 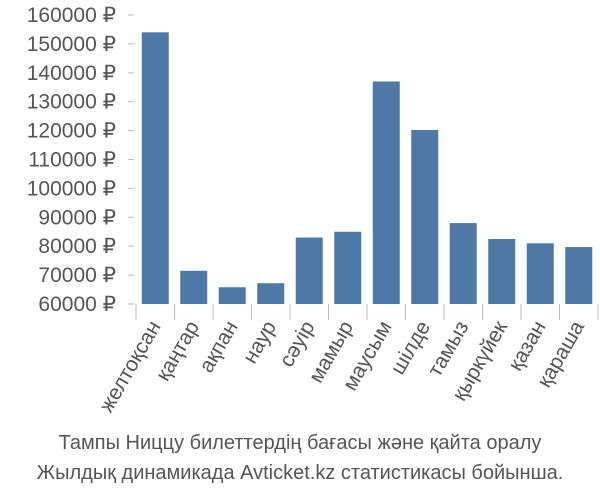 What do you see at coordinates (71, 44) in the screenshot?
I see `y-tick-label: 150000 ₽` at bounding box center [71, 44].